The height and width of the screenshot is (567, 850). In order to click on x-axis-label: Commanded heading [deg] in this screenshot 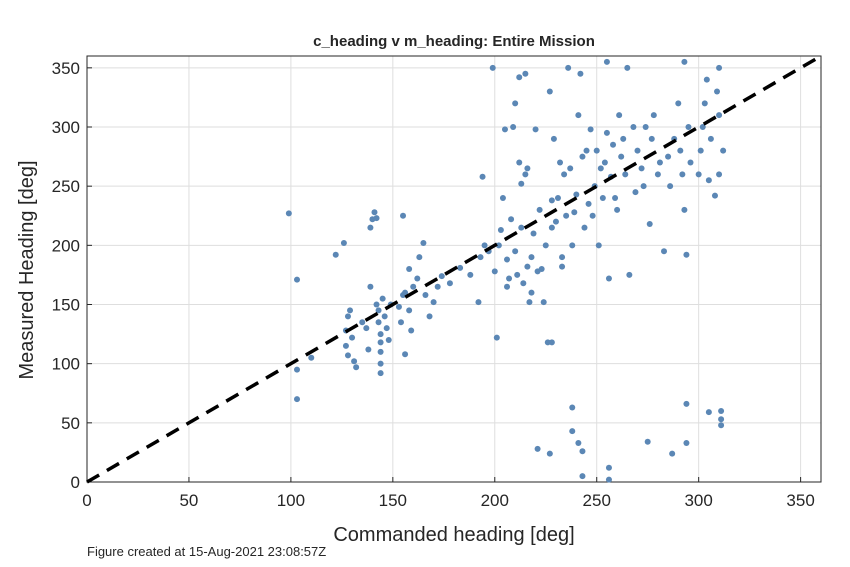, I will do `click(453, 535)`.